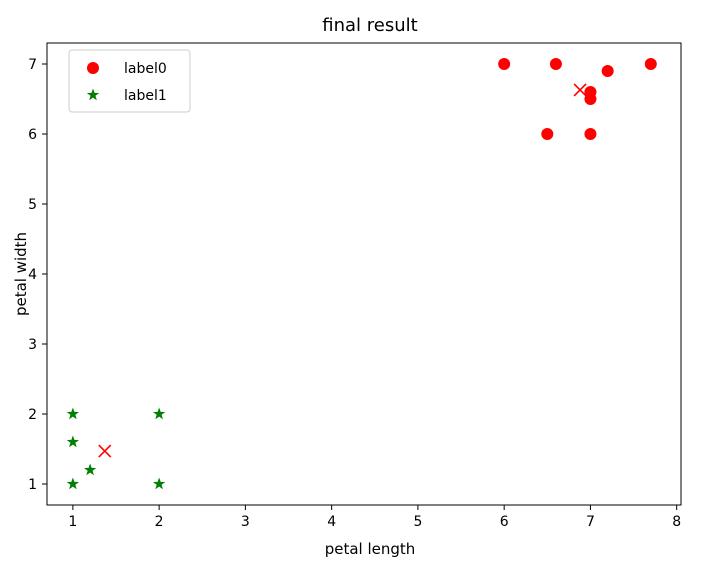  Describe the element at coordinates (21, 274) in the screenshot. I see `y-axis-label: petal width` at that location.